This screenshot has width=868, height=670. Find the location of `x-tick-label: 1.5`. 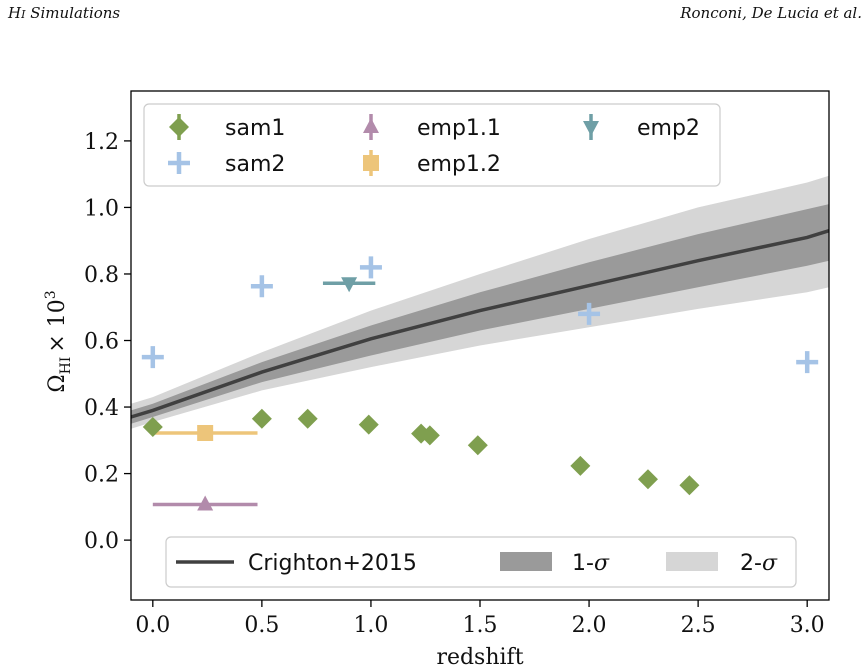

x-tick-label: 1.5 is located at coordinates (480, 625).